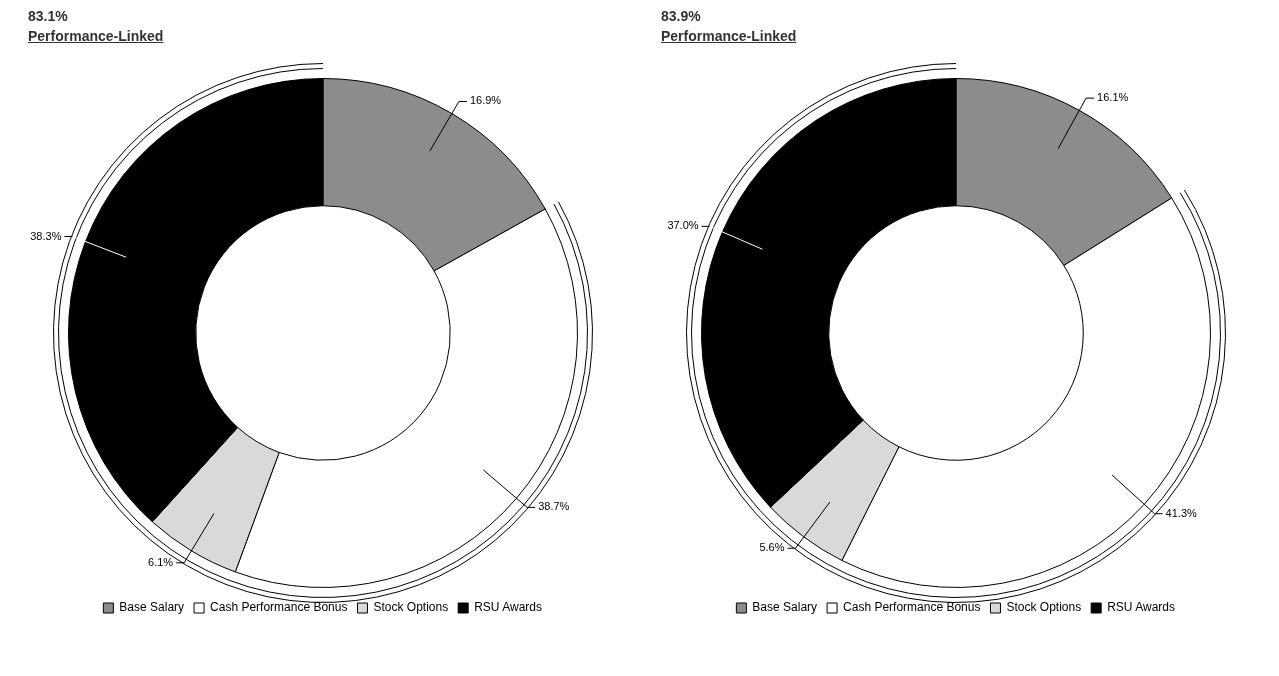 This screenshot has height=676, width=1279. What do you see at coordinates (772, 547) in the screenshot?
I see `data-label: 5.6%` at bounding box center [772, 547].